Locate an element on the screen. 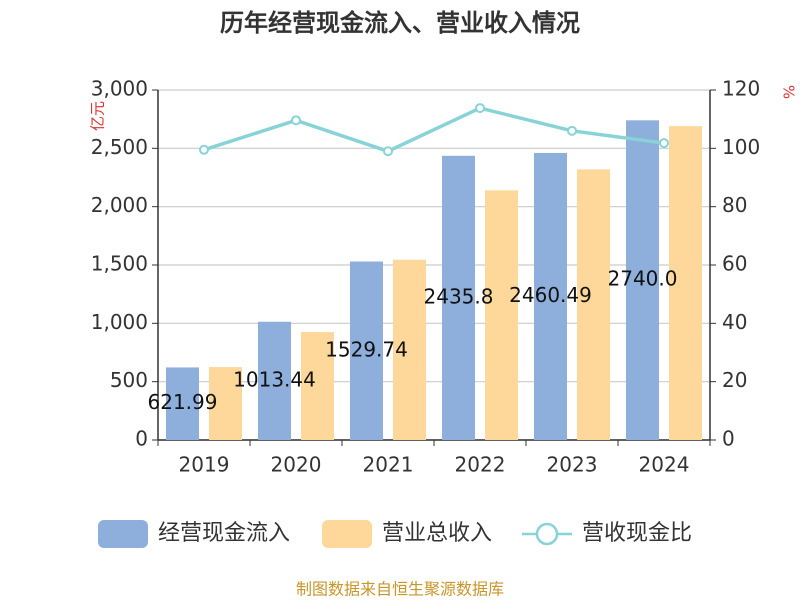 The image size is (800, 604). data-label: 1013.44 is located at coordinates (274, 379).